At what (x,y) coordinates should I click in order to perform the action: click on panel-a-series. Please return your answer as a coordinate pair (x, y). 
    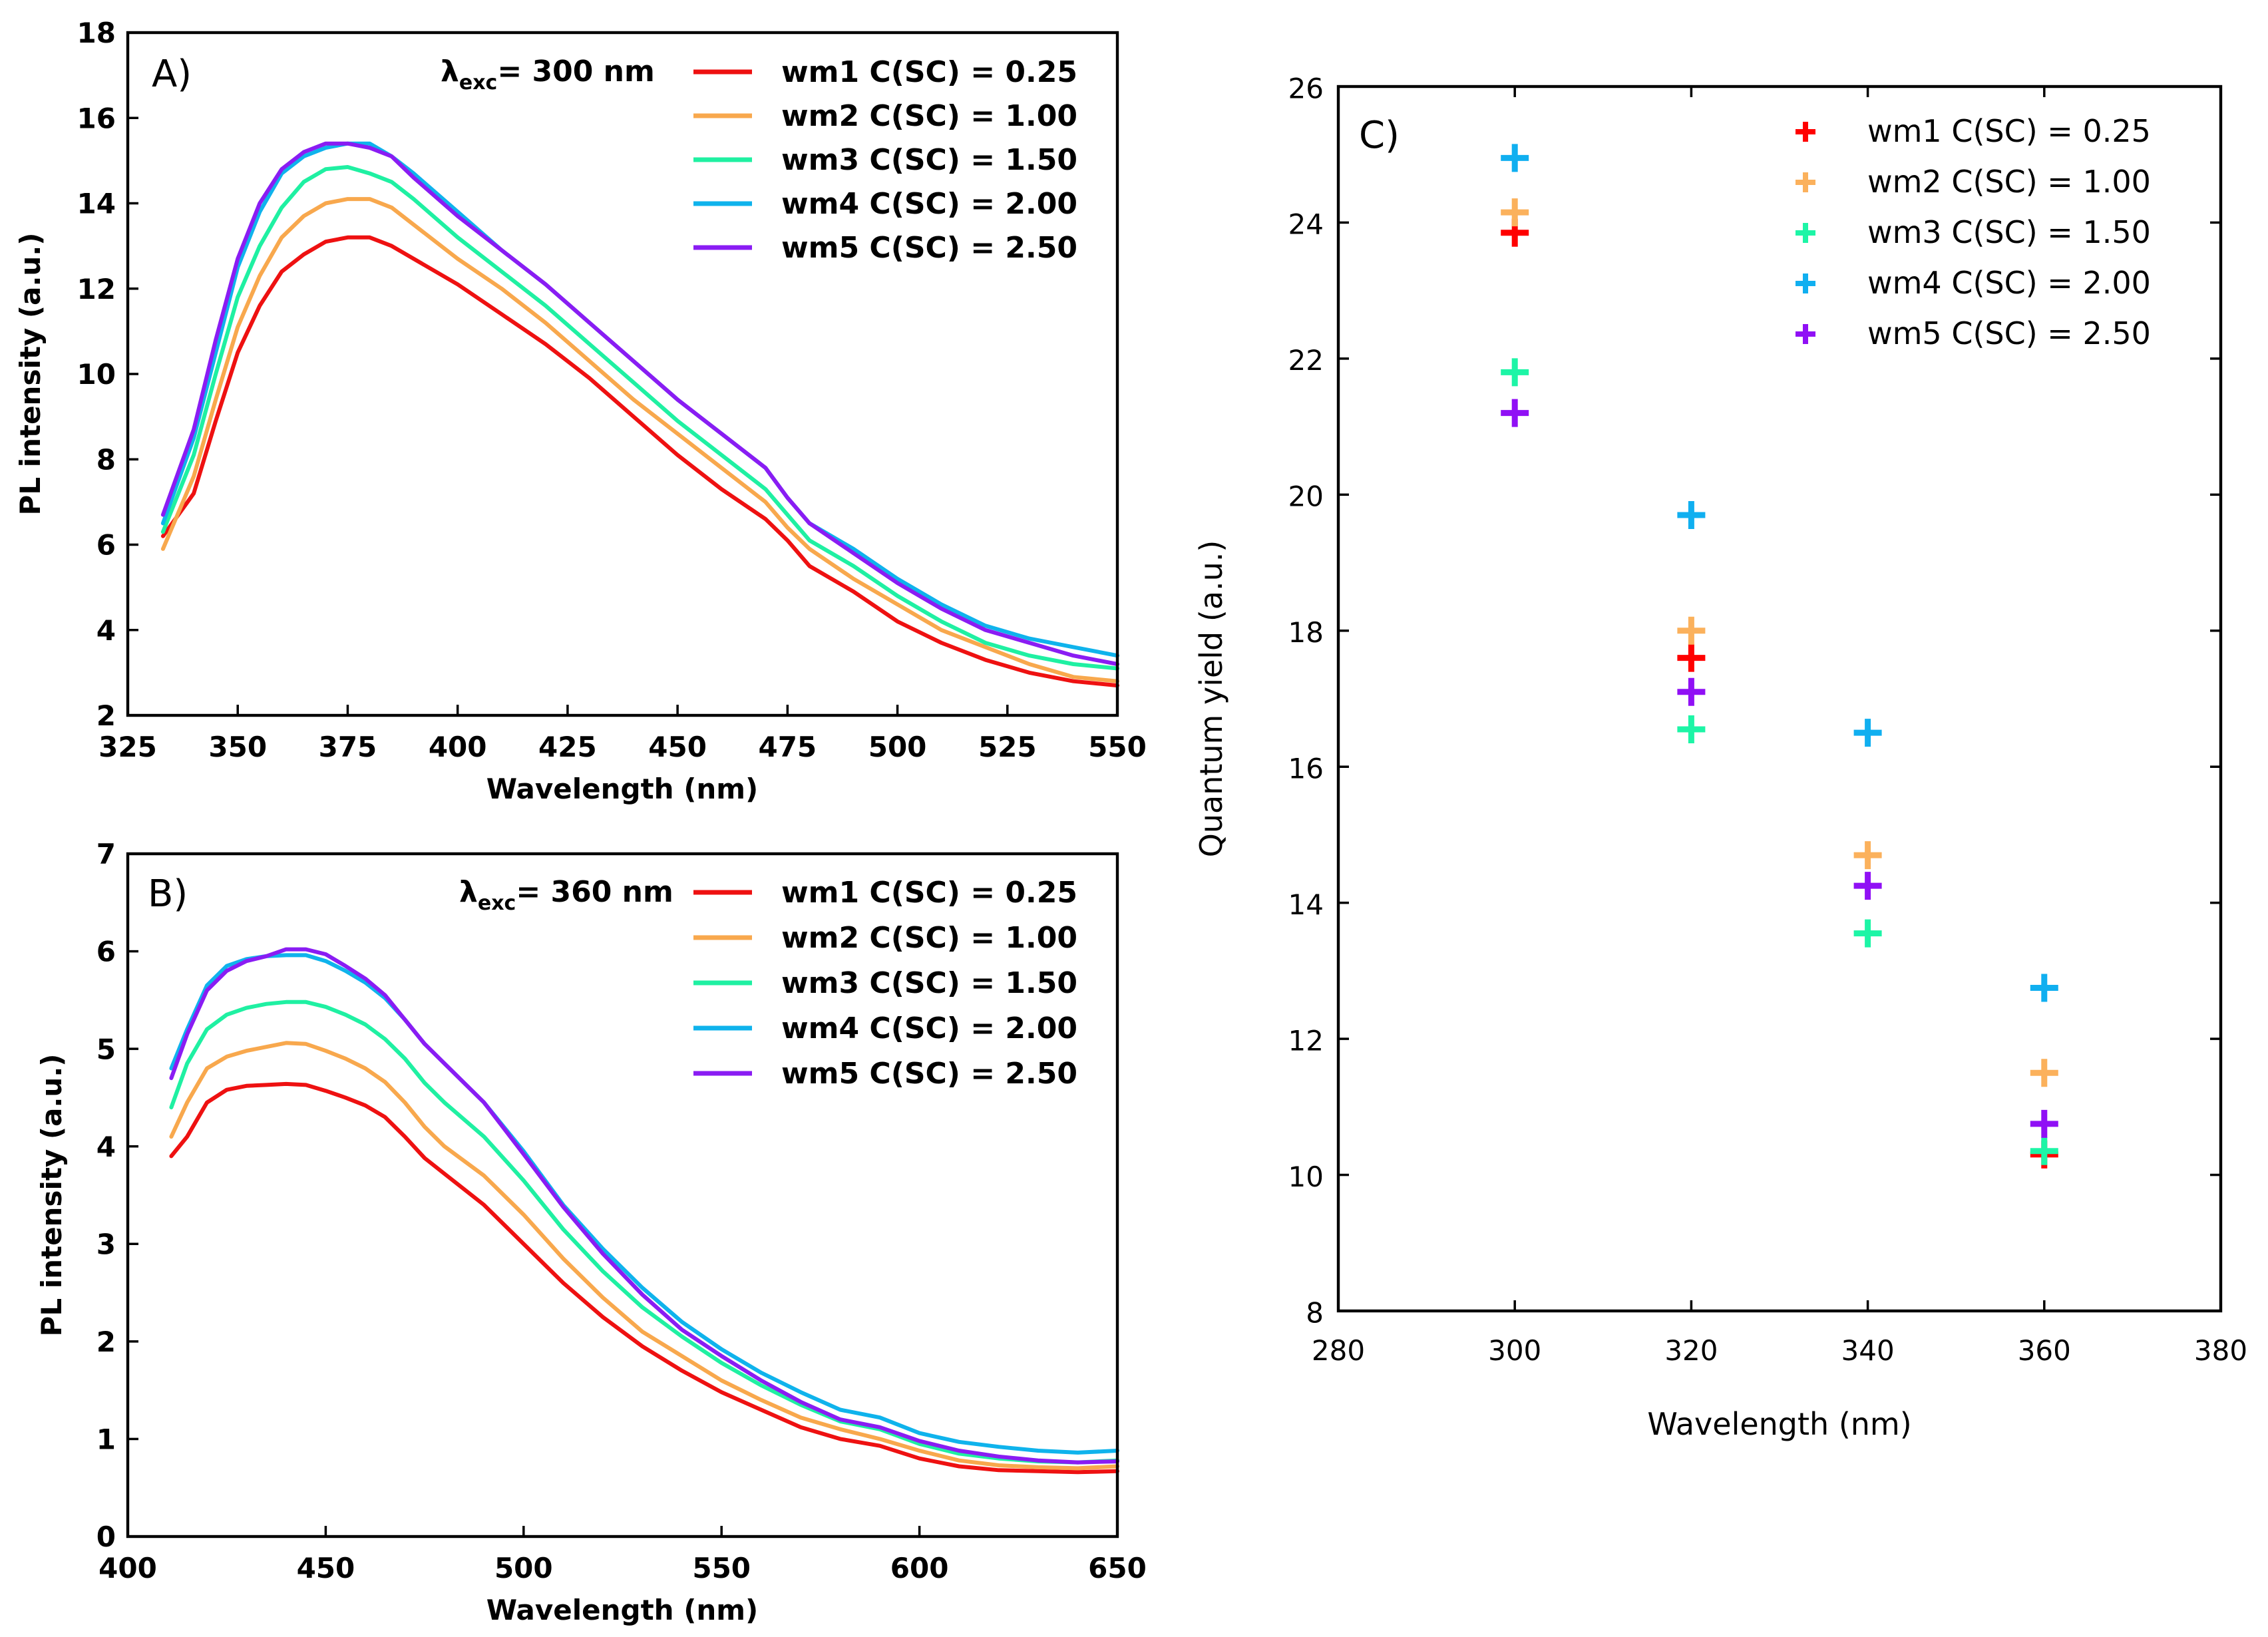
    Looking at the image, I should click on (639, 414).